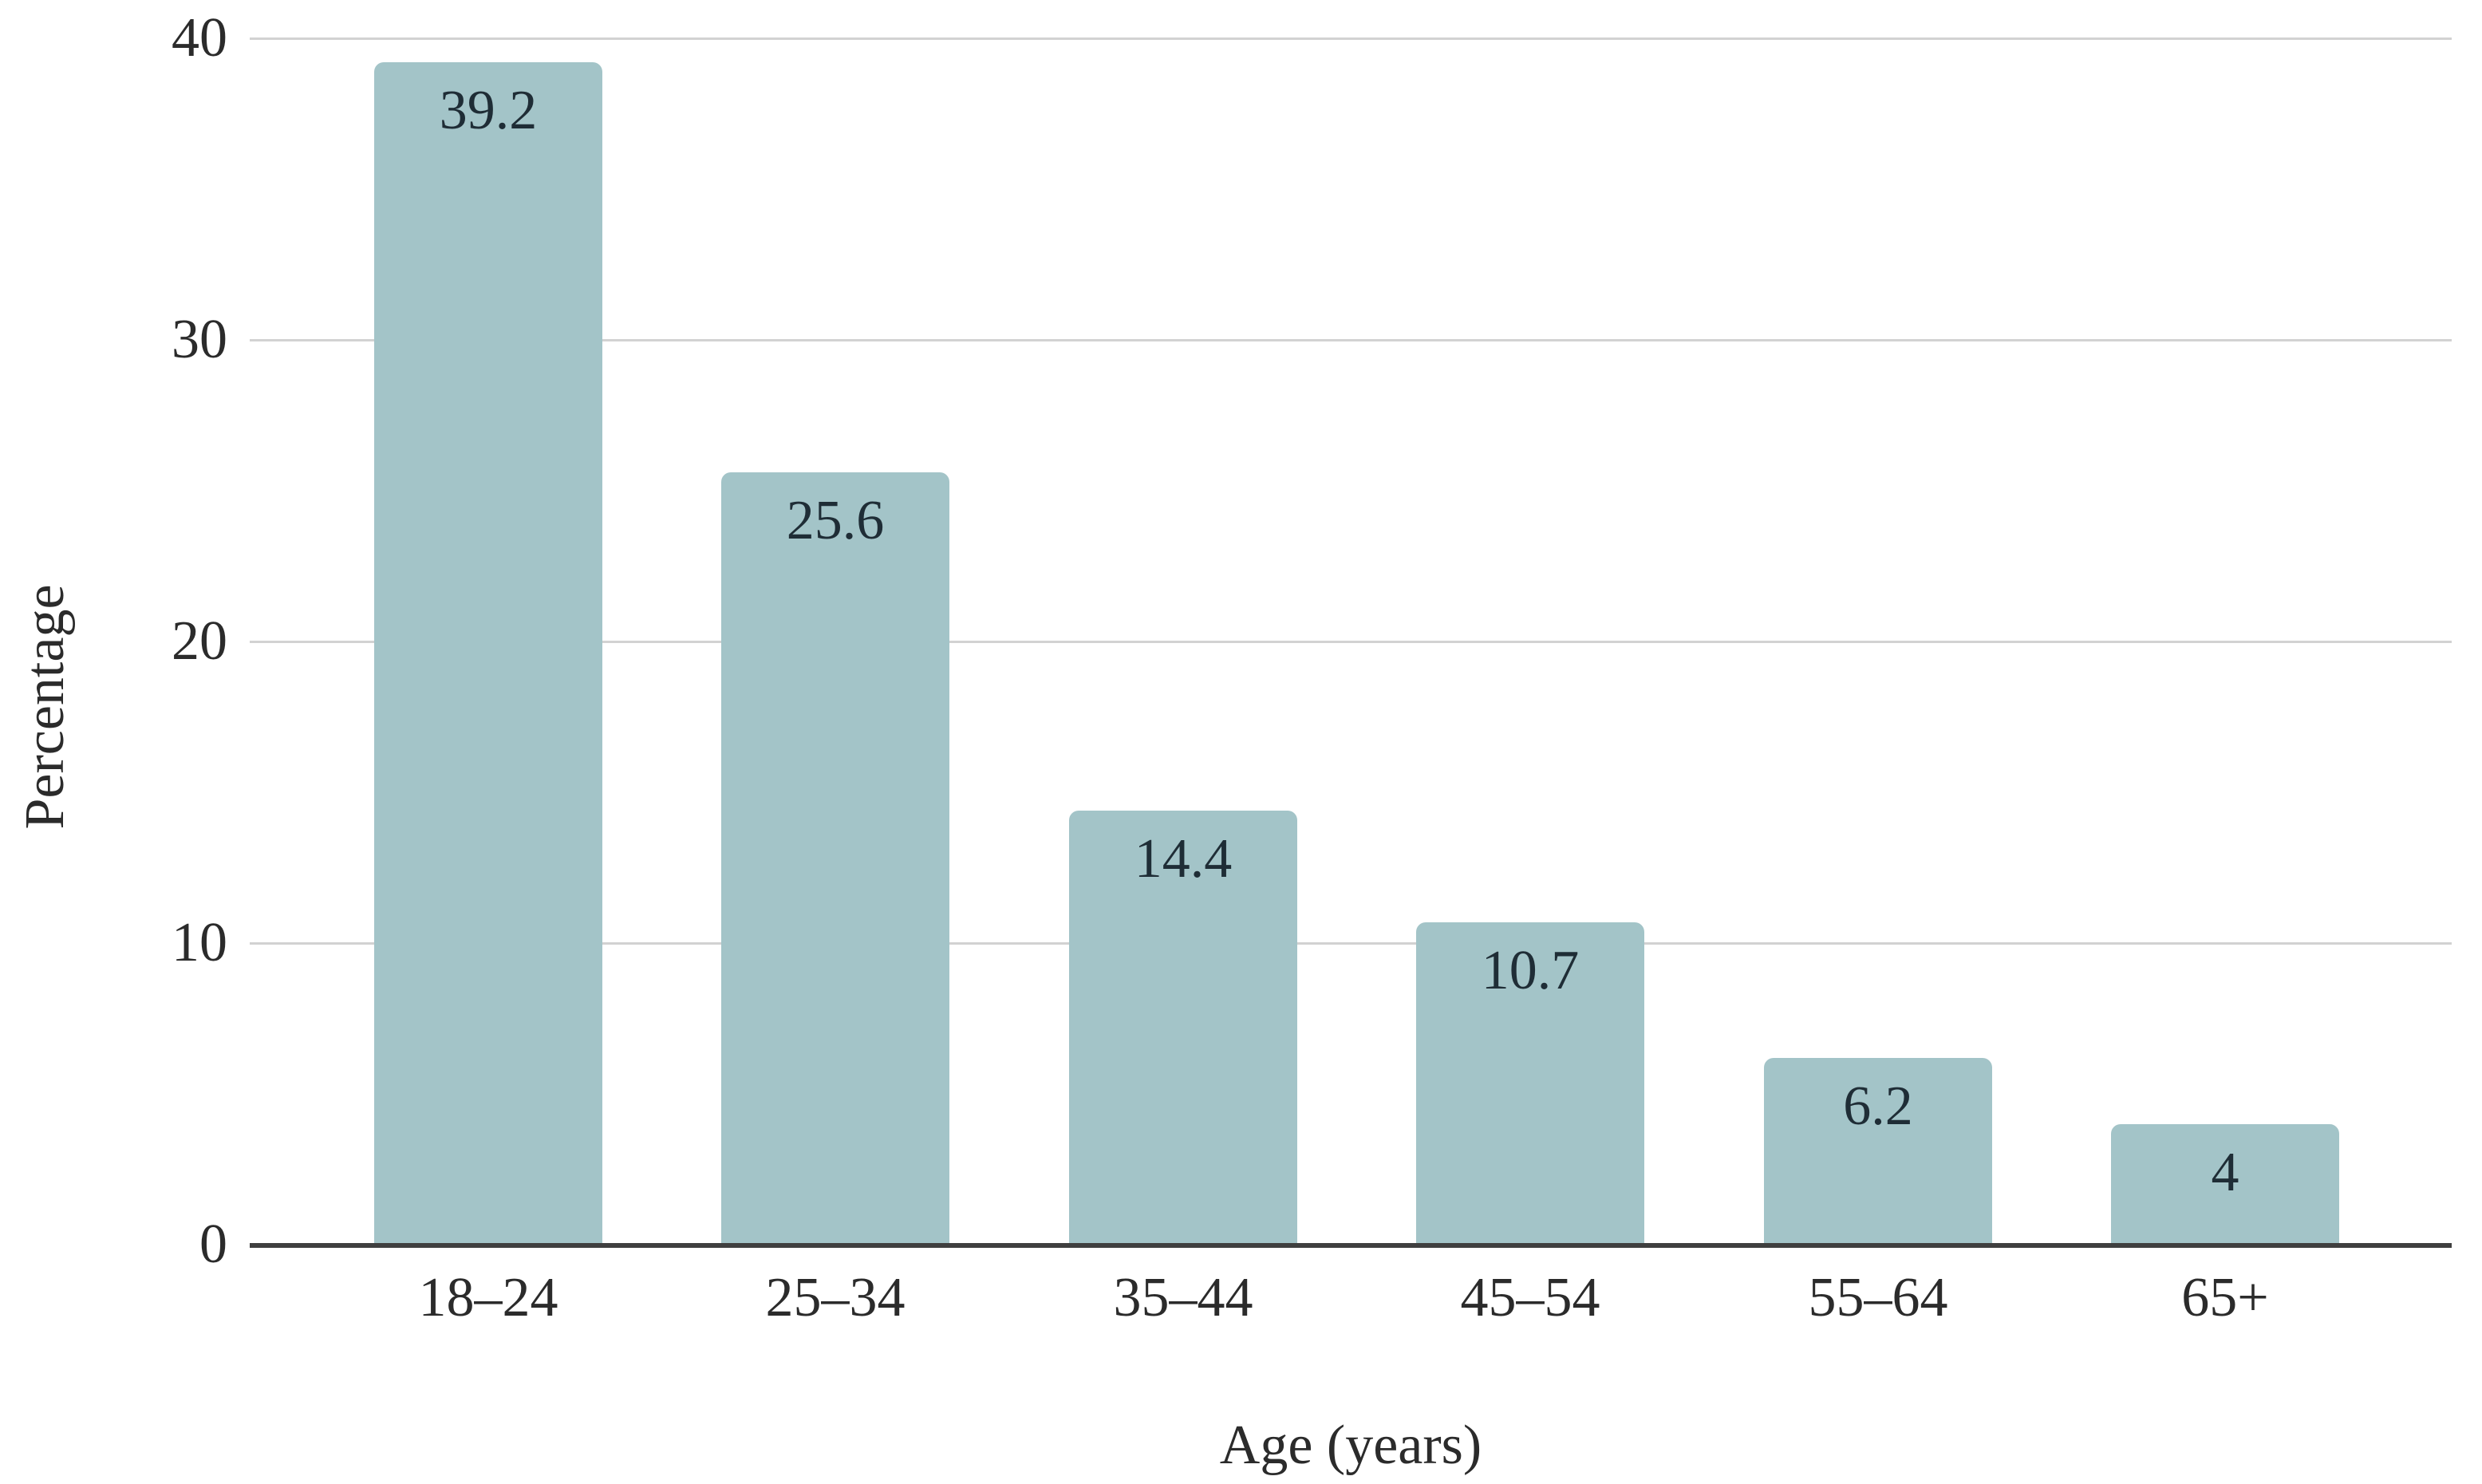 The width and height of the screenshot is (2482, 1484). What do you see at coordinates (199, 38) in the screenshot?
I see `y-tick-label: 40` at bounding box center [199, 38].